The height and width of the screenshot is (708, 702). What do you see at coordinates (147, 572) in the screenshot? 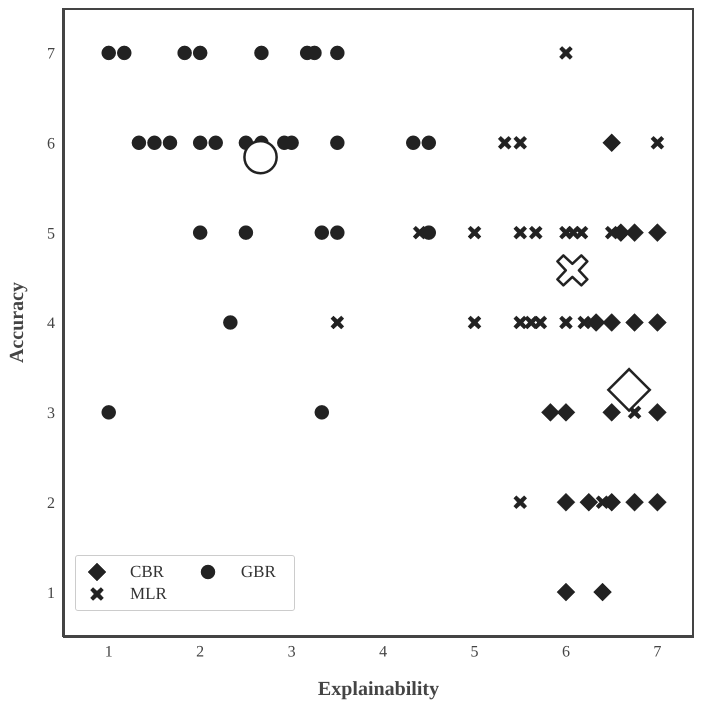
I see `legend-label: CBR` at bounding box center [147, 572].